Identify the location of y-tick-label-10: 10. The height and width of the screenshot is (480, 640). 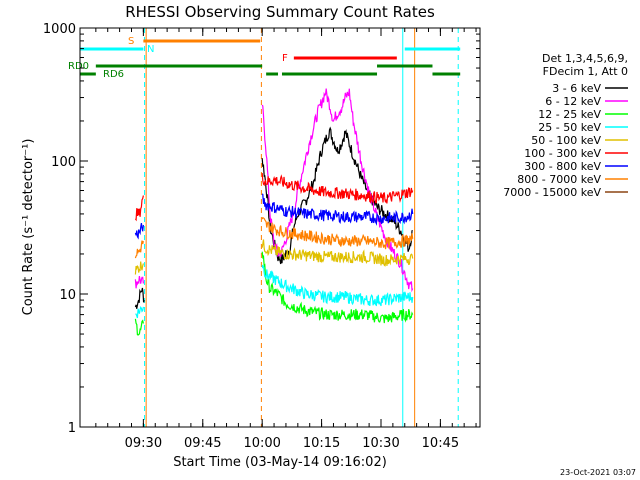
(67, 295).